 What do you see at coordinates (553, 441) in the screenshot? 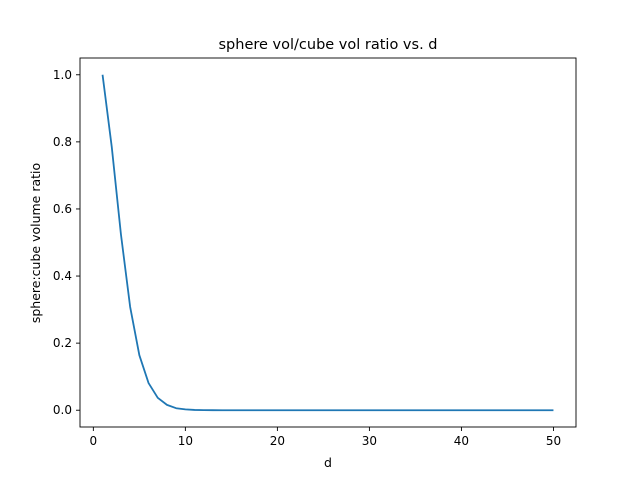
I see `x-tick-label: 50` at bounding box center [553, 441].